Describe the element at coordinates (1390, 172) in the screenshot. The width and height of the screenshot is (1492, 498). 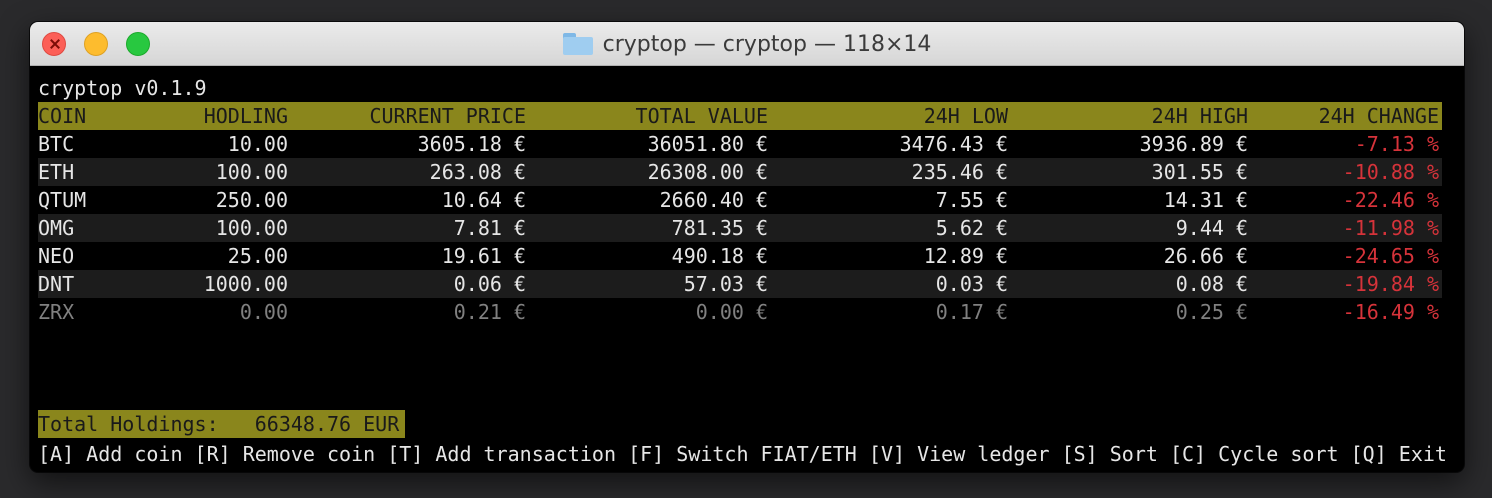
I see `change-cell: -10.88 %` at that location.